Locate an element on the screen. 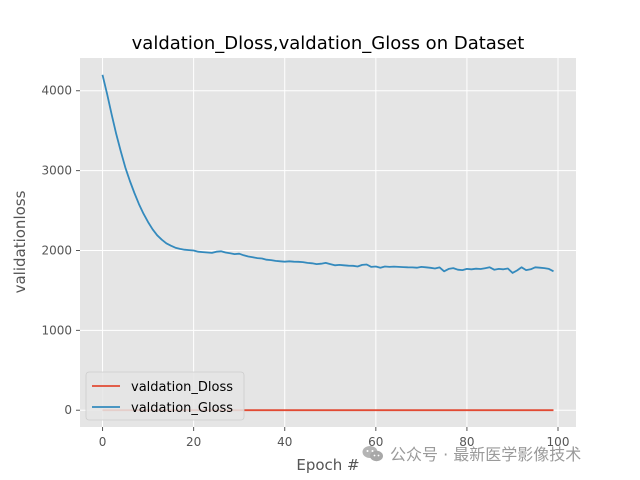  x-tick-label: 60 is located at coordinates (375, 442).